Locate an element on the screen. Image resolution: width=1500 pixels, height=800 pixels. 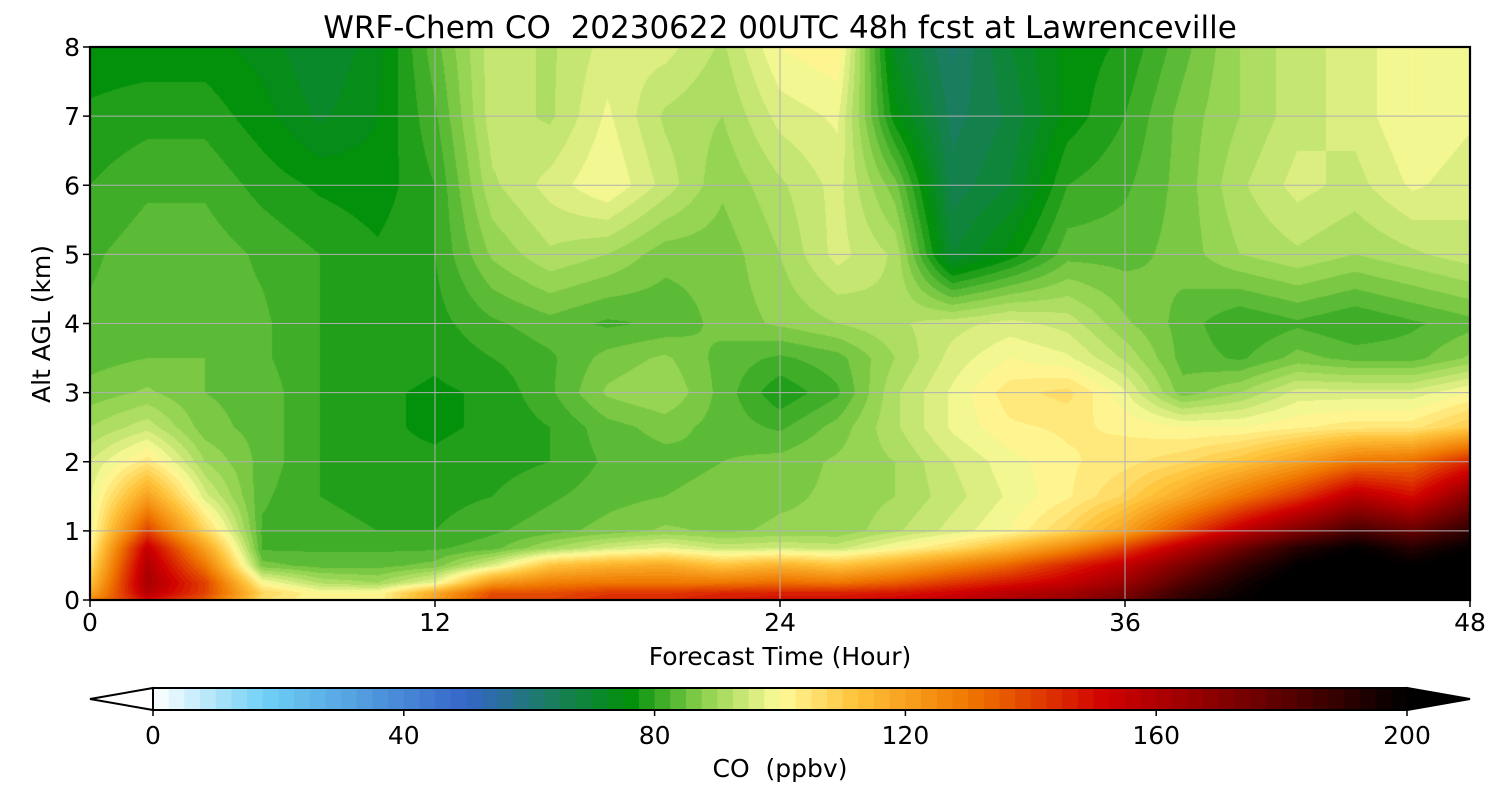
colorbar-extend-low is located at coordinates (121, 699).